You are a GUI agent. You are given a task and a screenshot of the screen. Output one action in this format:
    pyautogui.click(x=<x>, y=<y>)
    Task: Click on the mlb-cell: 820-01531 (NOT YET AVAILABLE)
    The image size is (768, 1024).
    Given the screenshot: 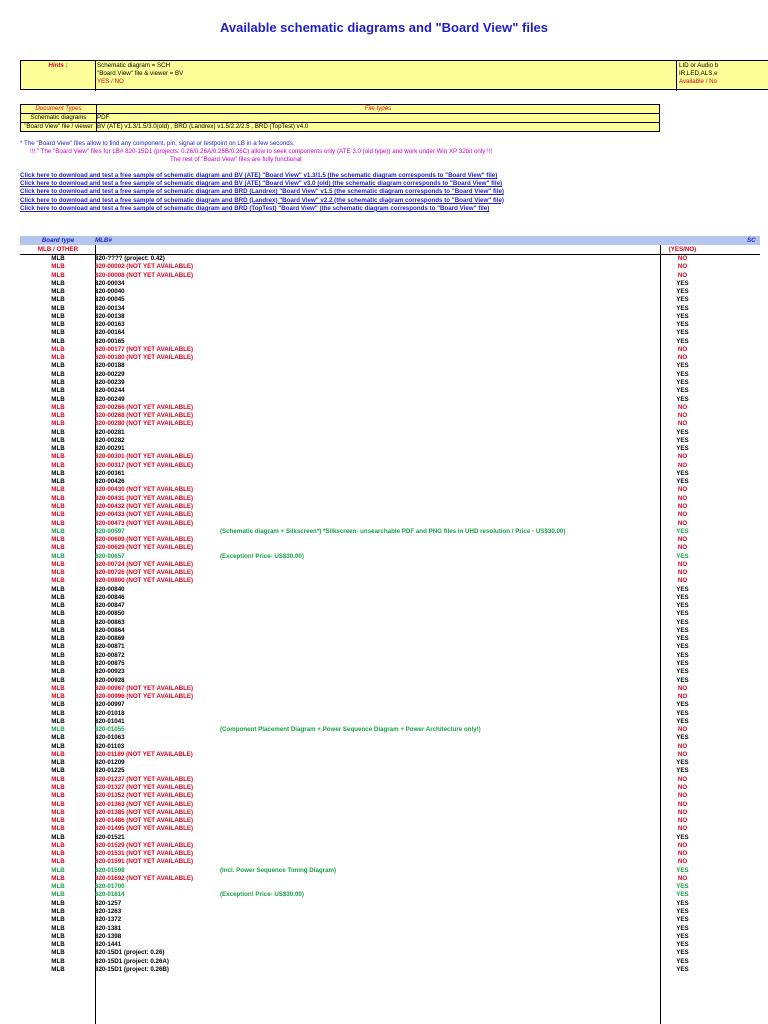 What is the action you would take?
    pyautogui.click(x=144, y=854)
    